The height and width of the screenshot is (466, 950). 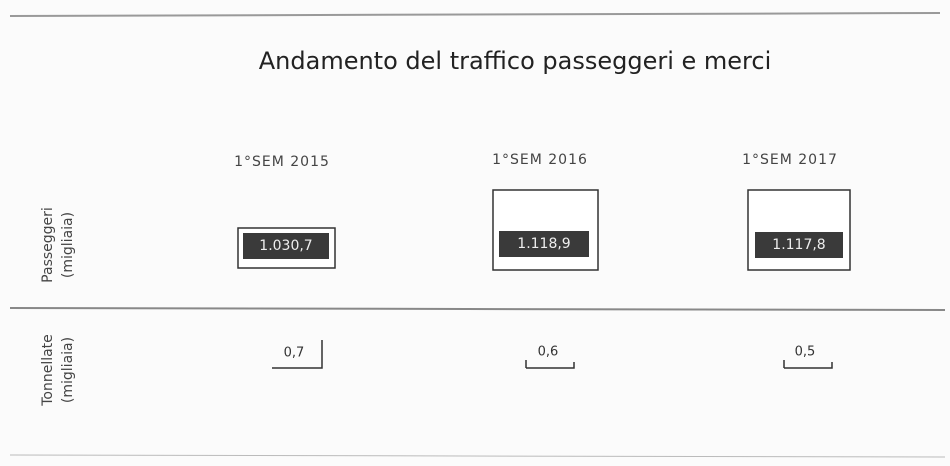 I want to click on value: 0,7, so click(x=294, y=353).